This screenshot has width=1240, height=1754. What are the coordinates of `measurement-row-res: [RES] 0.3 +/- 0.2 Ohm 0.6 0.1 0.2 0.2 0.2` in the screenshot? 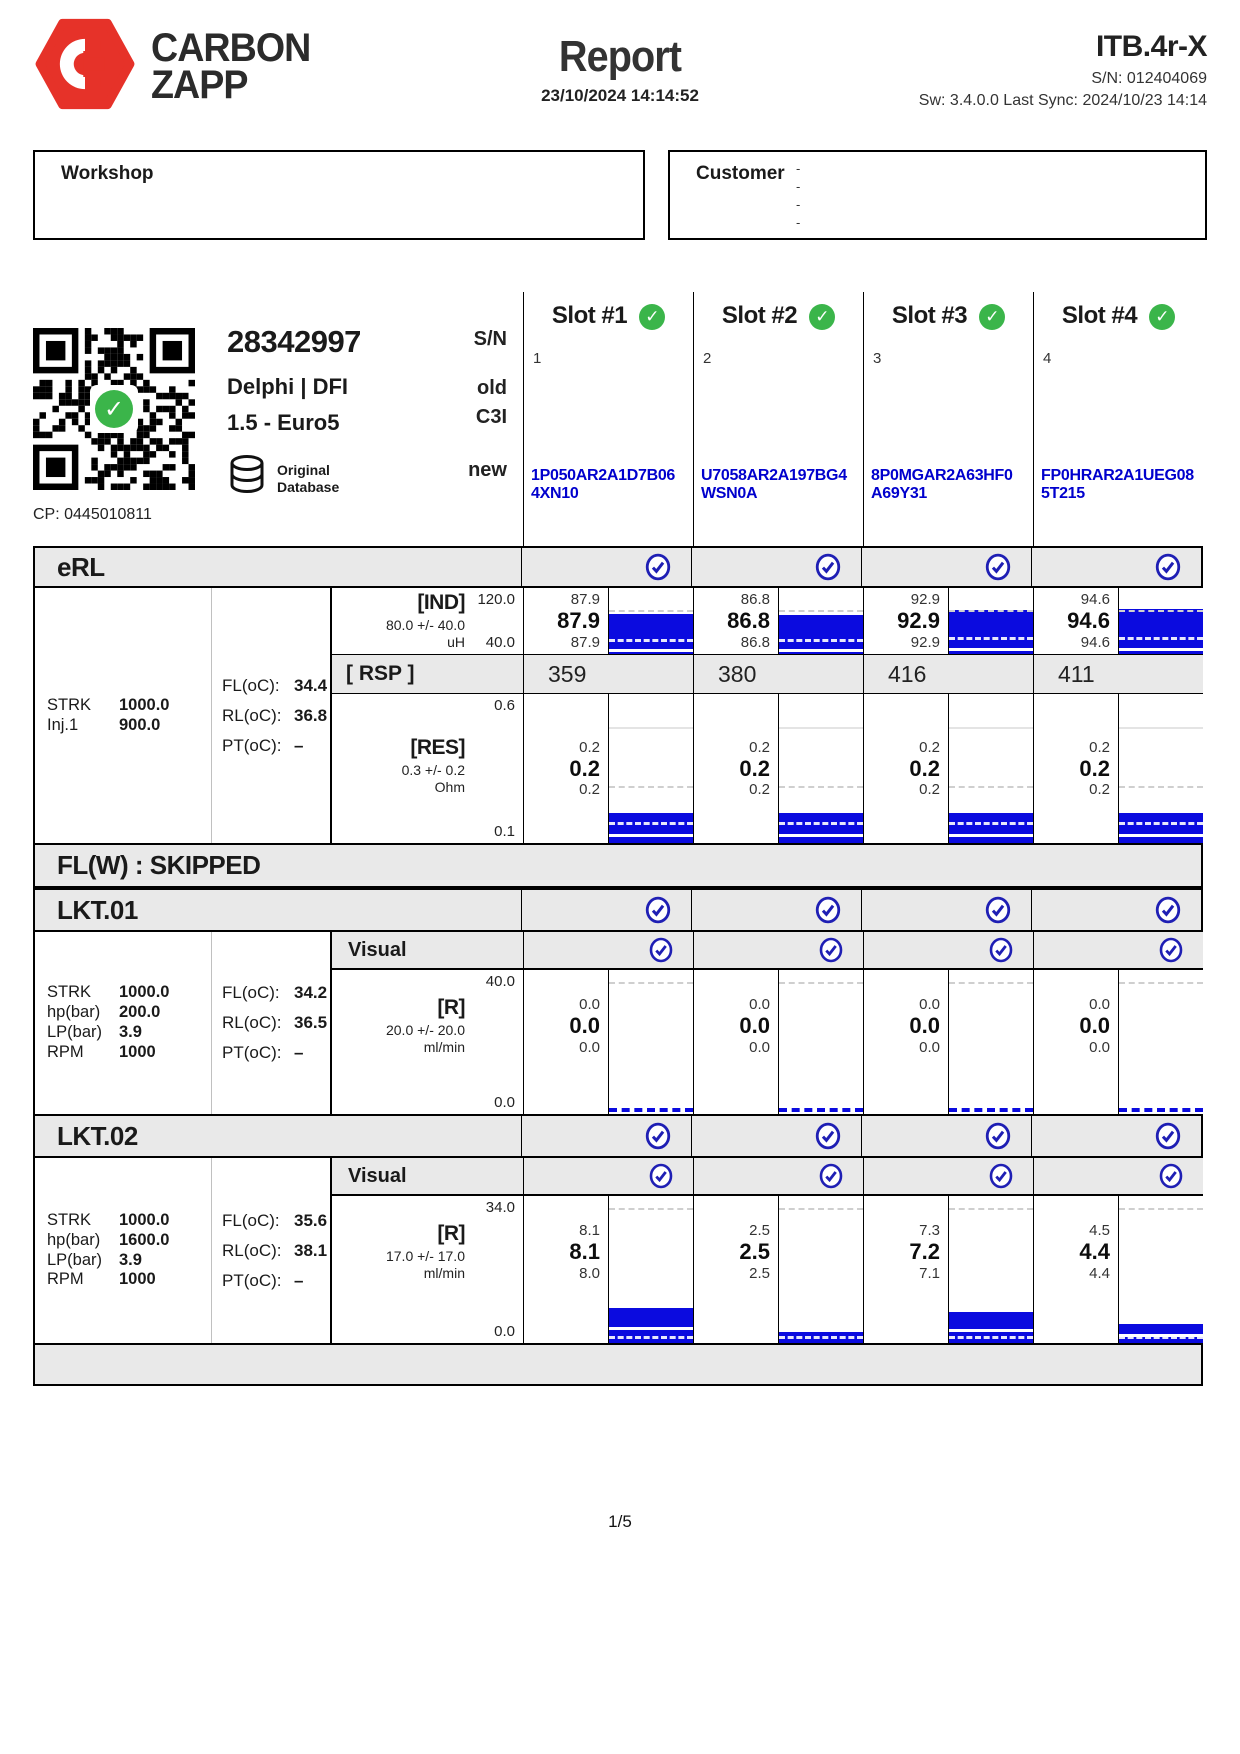 It's located at (767, 768).